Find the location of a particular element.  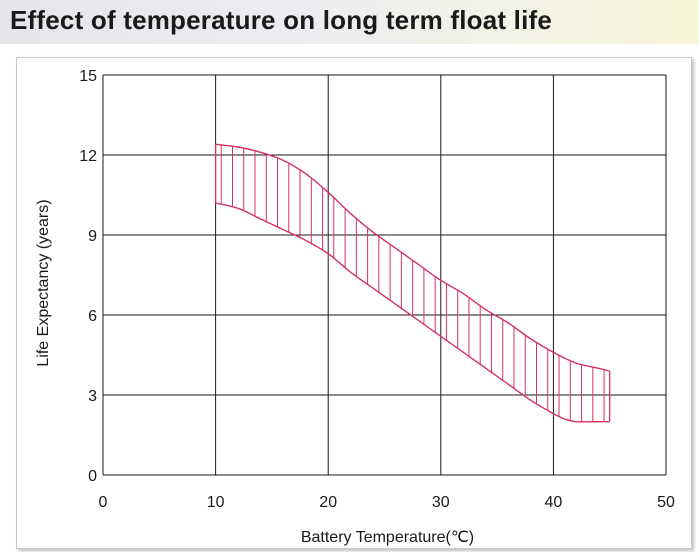

x-tick-label: 10 is located at coordinates (216, 502).